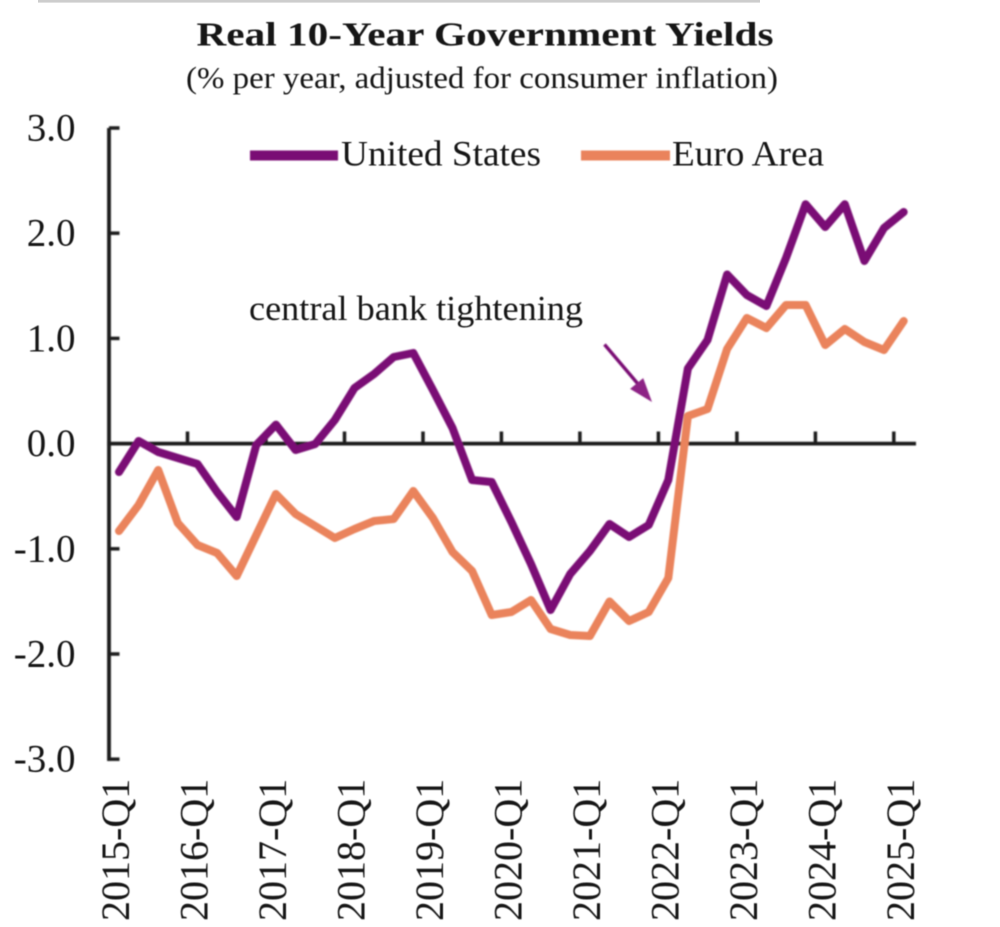 This screenshot has height=927, width=1000. Describe the element at coordinates (51, 128) in the screenshot. I see `svg-text: 3.0` at that location.